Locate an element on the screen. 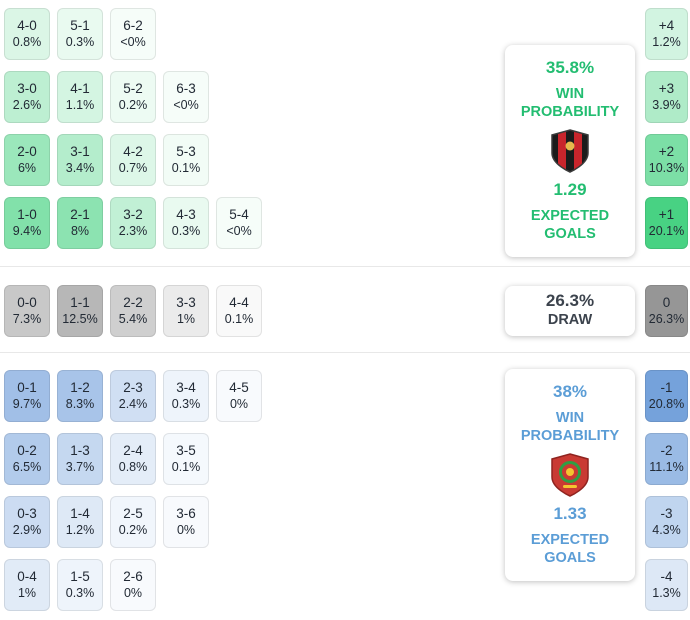 The height and width of the screenshot is (620, 690). cell-score: +2 is located at coordinates (666, 151).